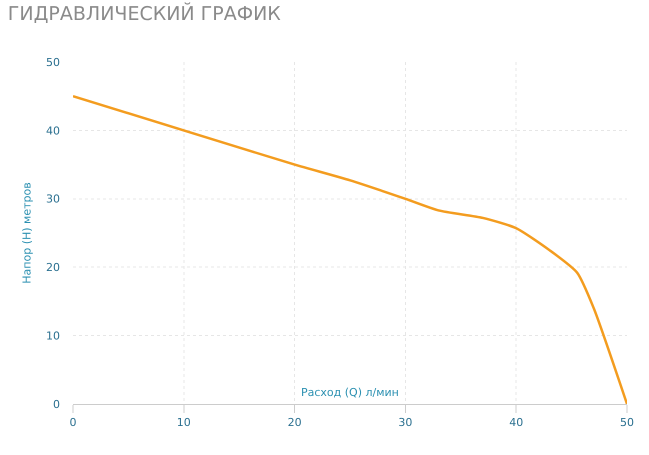 Image resolution: width=649 pixels, height=455 pixels. Describe the element at coordinates (27, 233) in the screenshot. I see `y-axis-title: Напор (H) метров` at that location.